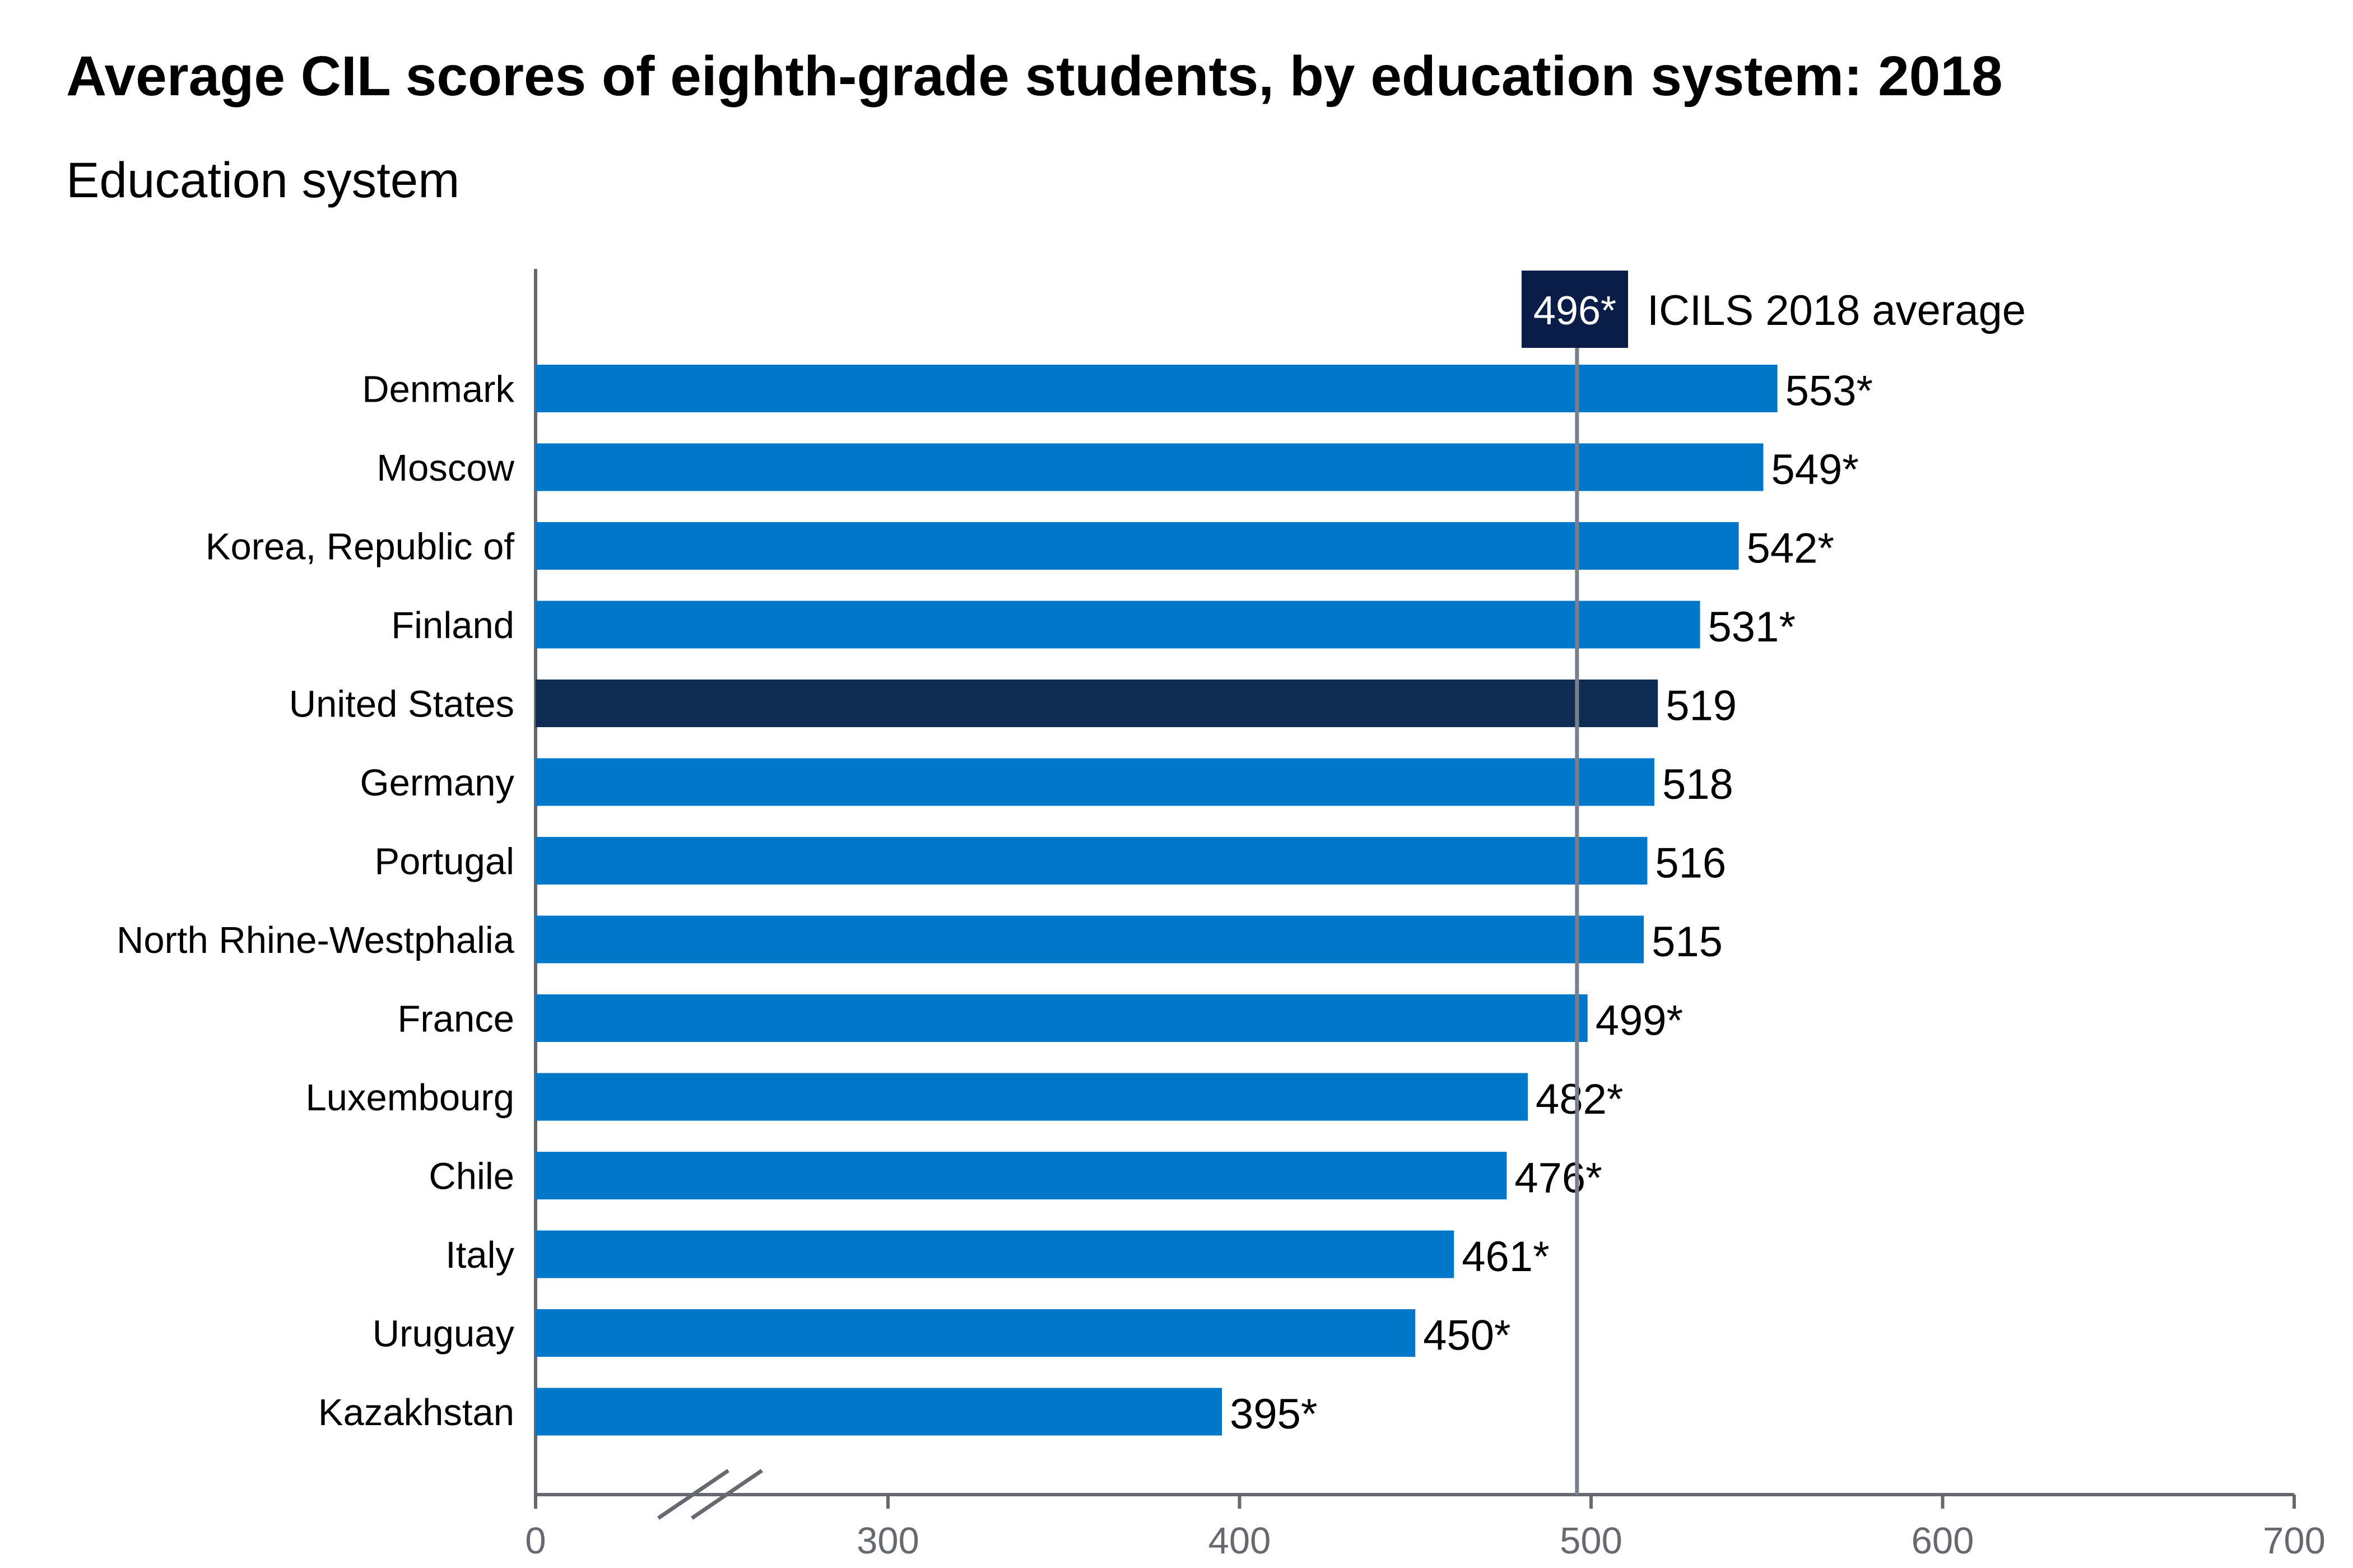 This screenshot has width=2353, height=1568. What do you see at coordinates (262, 180) in the screenshot?
I see `chart-subtitle: Education system` at bounding box center [262, 180].